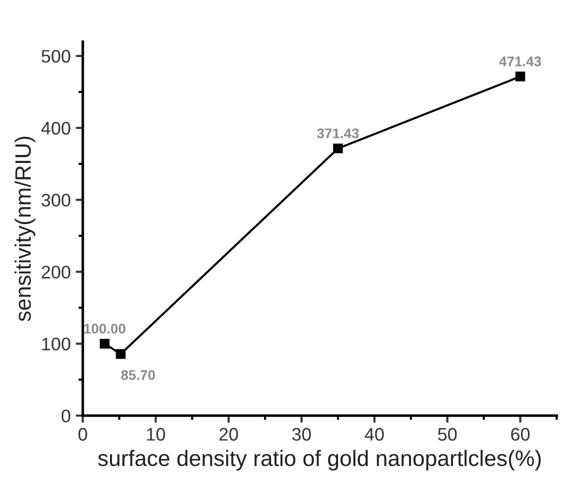 The height and width of the screenshot is (489, 571). I want to click on x-tick-label: 60, so click(520, 434).